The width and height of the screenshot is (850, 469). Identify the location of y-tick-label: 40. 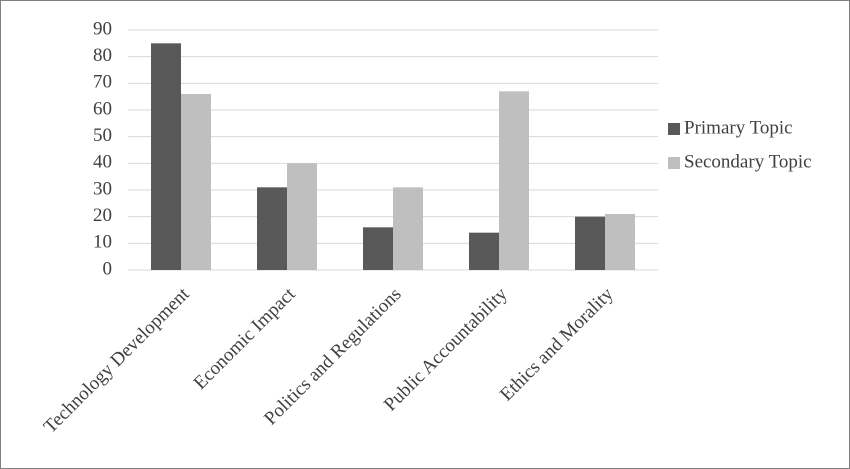
(102, 162).